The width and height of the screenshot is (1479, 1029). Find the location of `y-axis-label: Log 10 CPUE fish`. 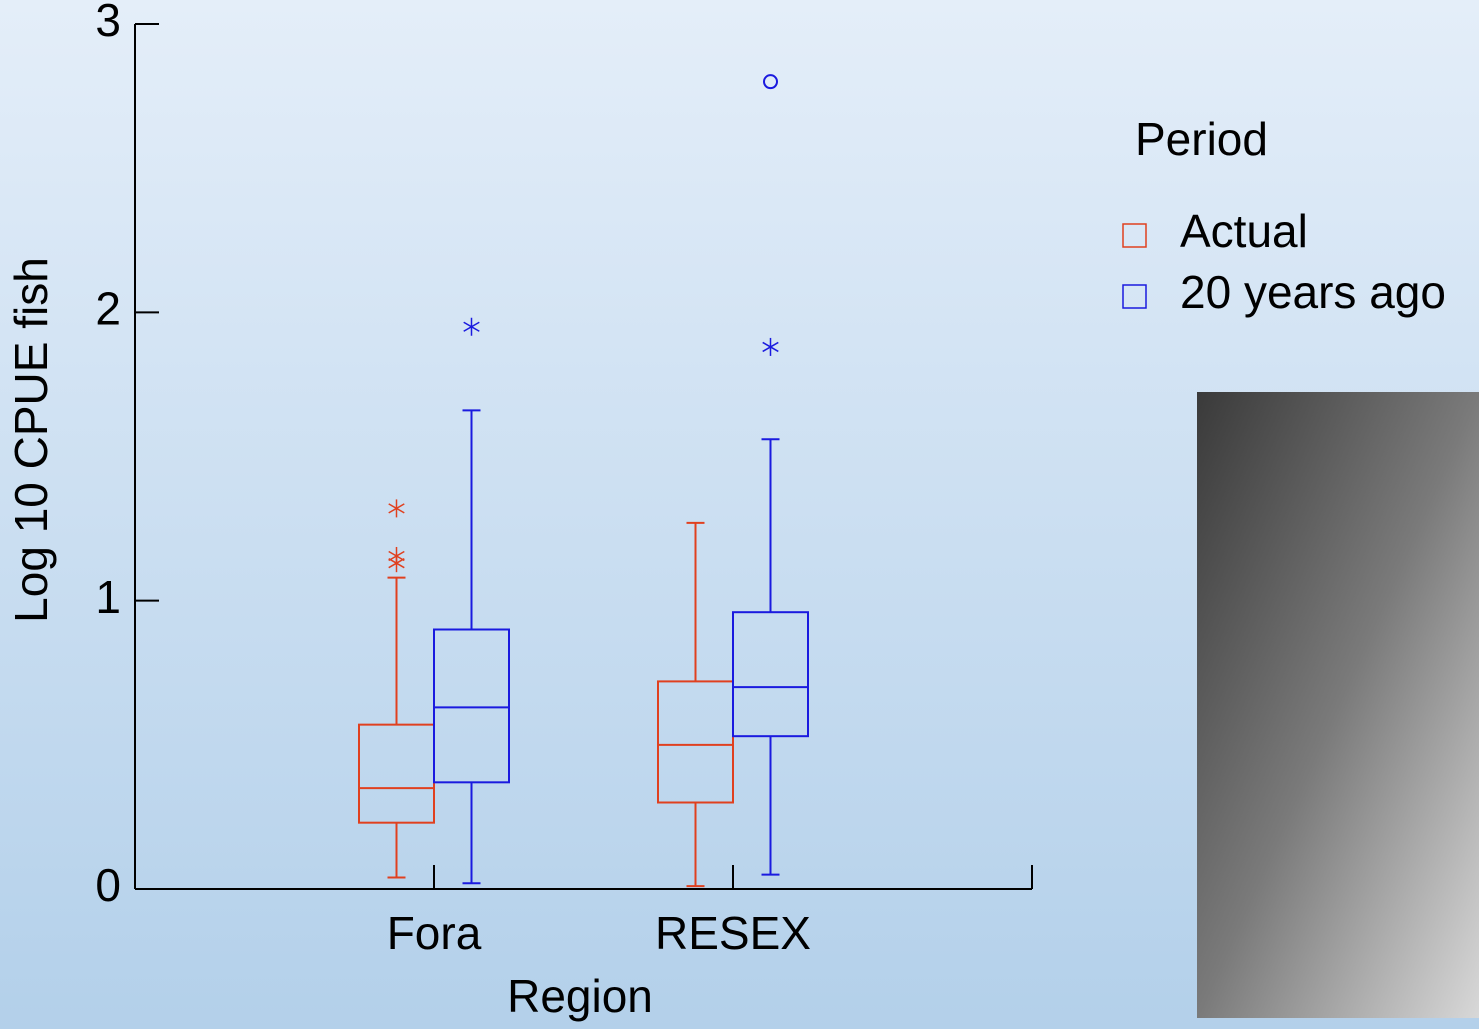

y-axis-label: Log 10 CPUE fish is located at coordinates (31, 440).